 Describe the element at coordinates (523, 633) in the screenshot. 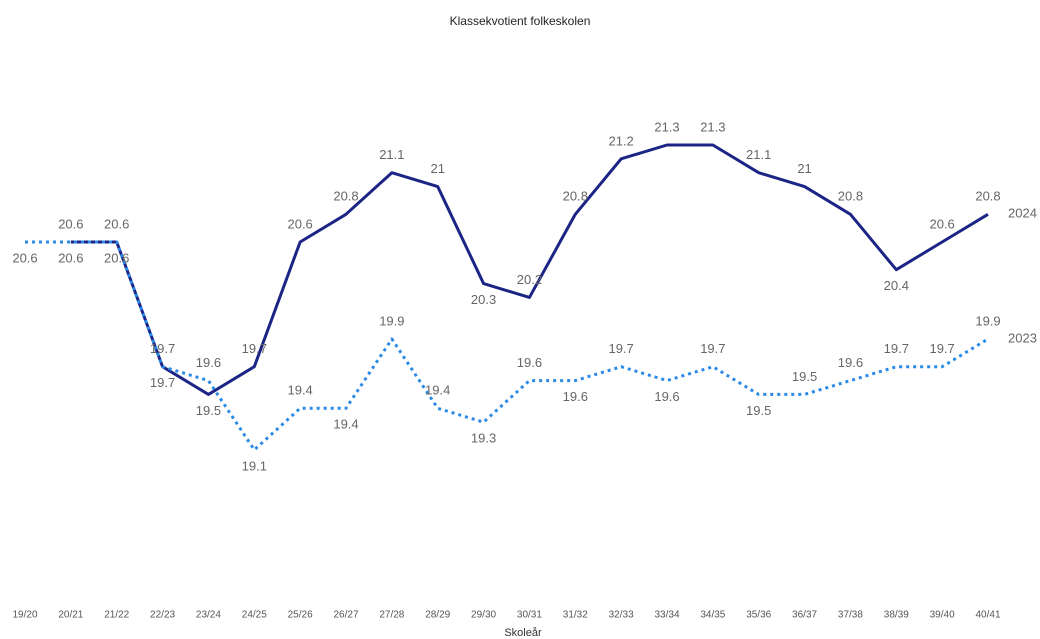

I see `x-axis-title: Skoleår` at that location.